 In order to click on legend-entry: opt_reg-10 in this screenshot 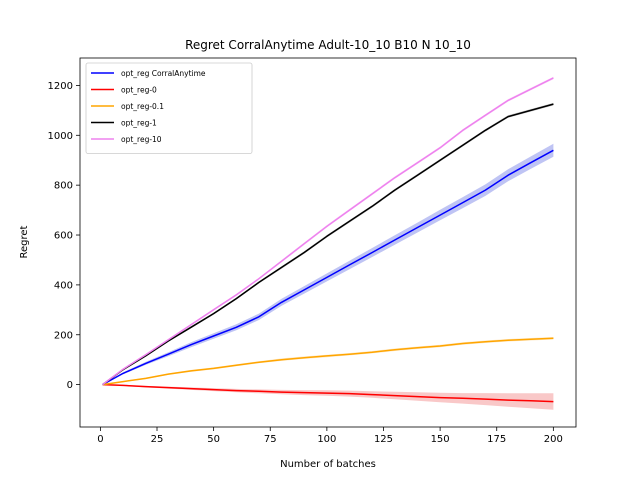, I will do `click(141, 139)`.